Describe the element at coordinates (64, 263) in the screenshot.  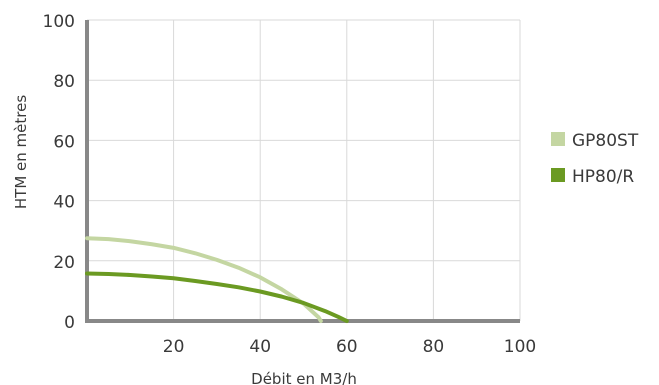
I see `y-tick-label: 20` at that location.